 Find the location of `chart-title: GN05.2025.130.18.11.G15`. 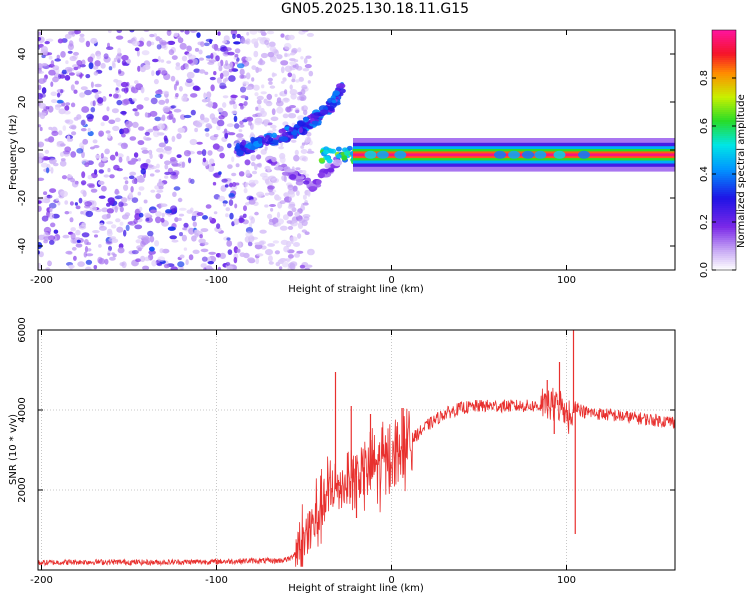

chart-title: GN05.2025.130.18.11.G15 is located at coordinates (375, 9).